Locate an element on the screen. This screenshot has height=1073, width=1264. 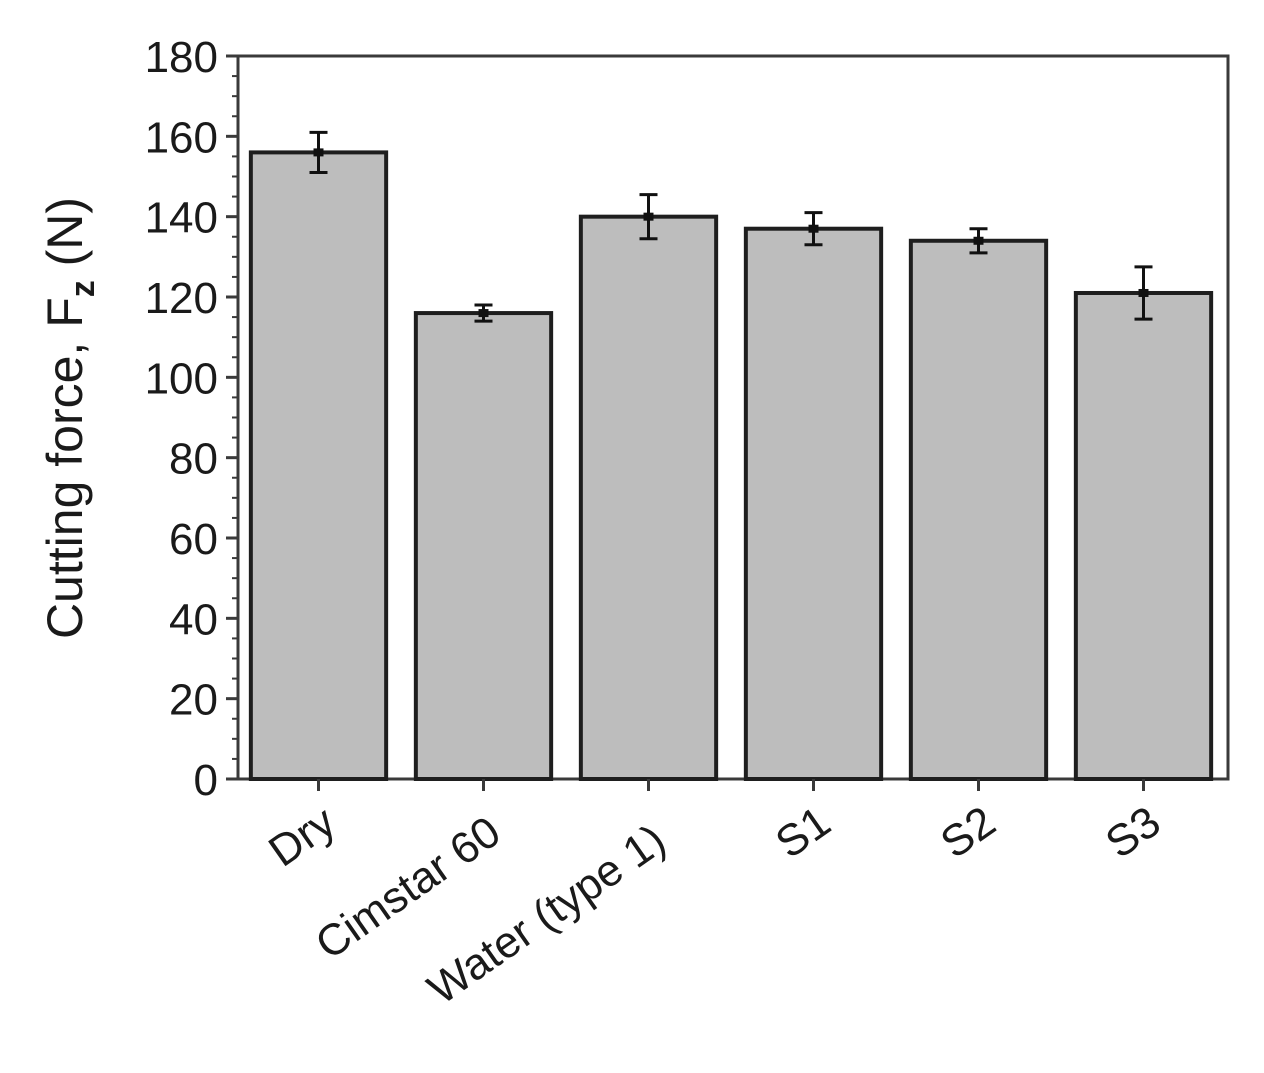
y-tick-label: 160 is located at coordinates (181, 137).